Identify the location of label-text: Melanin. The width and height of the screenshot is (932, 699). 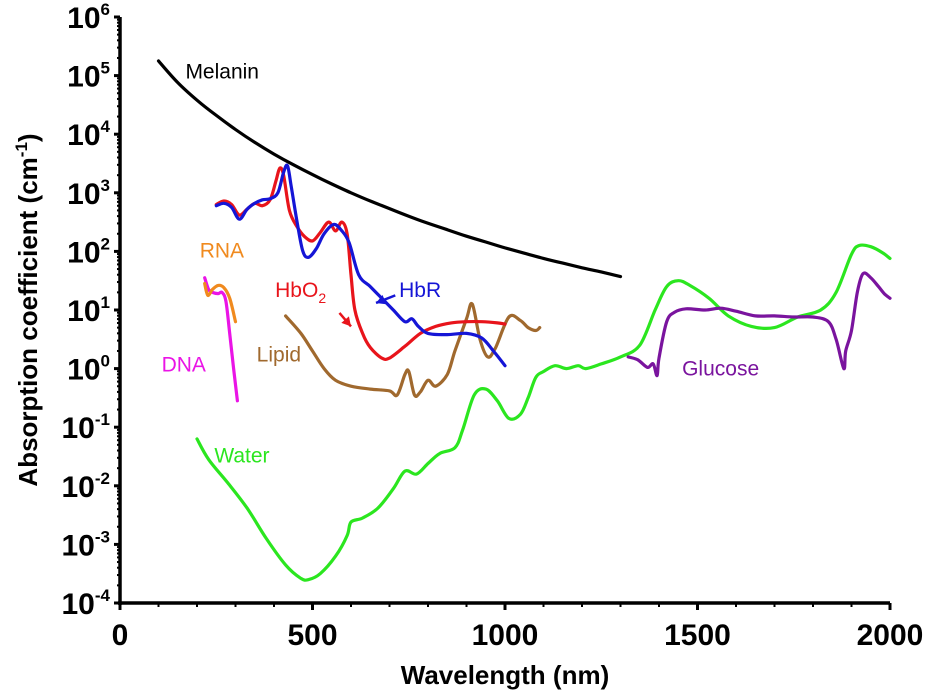
(222, 72).